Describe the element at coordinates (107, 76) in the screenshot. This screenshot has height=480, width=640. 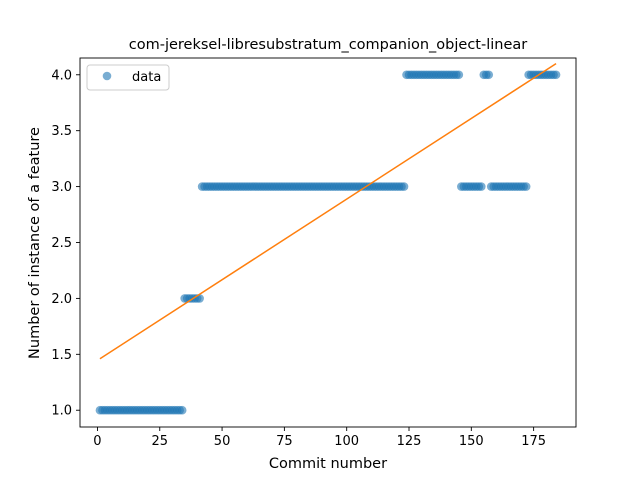
I see `legend-marker-data` at that location.